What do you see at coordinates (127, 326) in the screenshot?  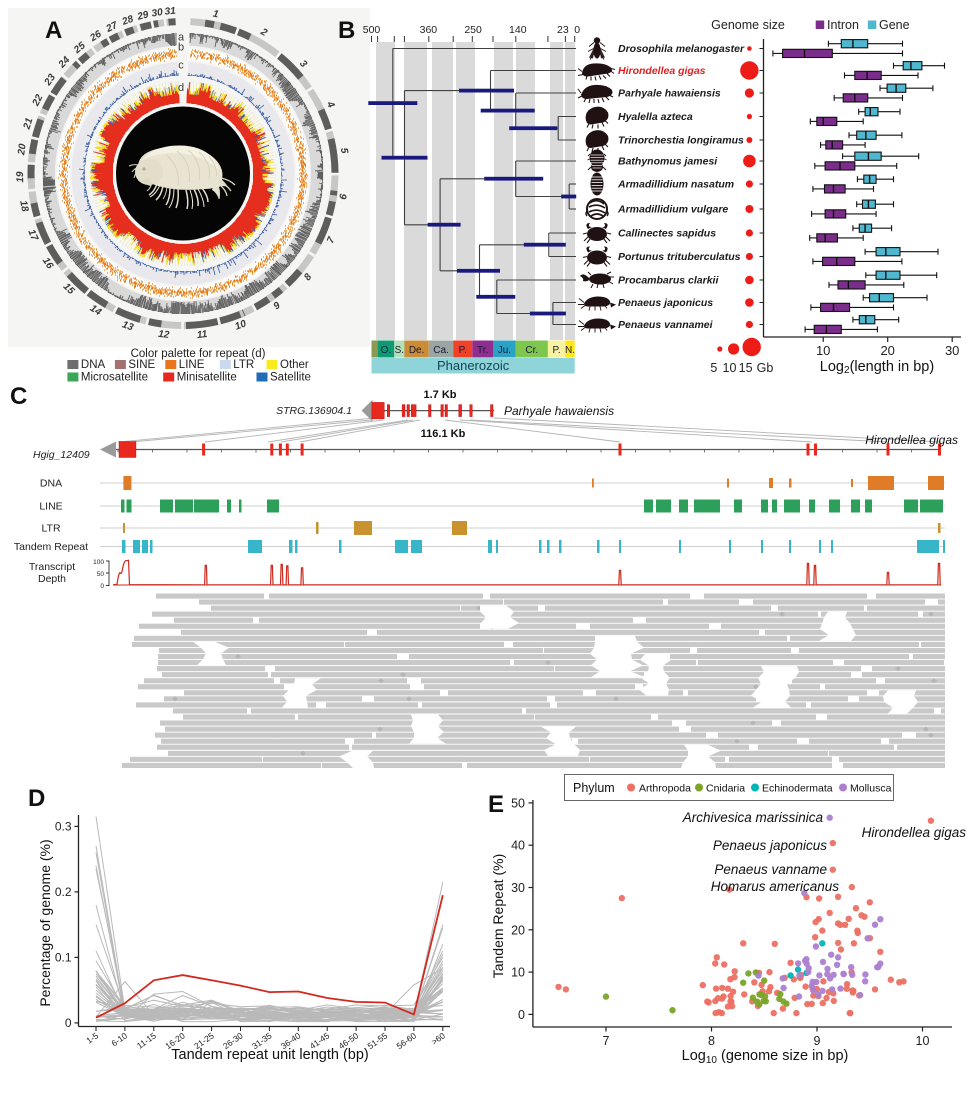 I see `svg-text: 13` at bounding box center [127, 326].